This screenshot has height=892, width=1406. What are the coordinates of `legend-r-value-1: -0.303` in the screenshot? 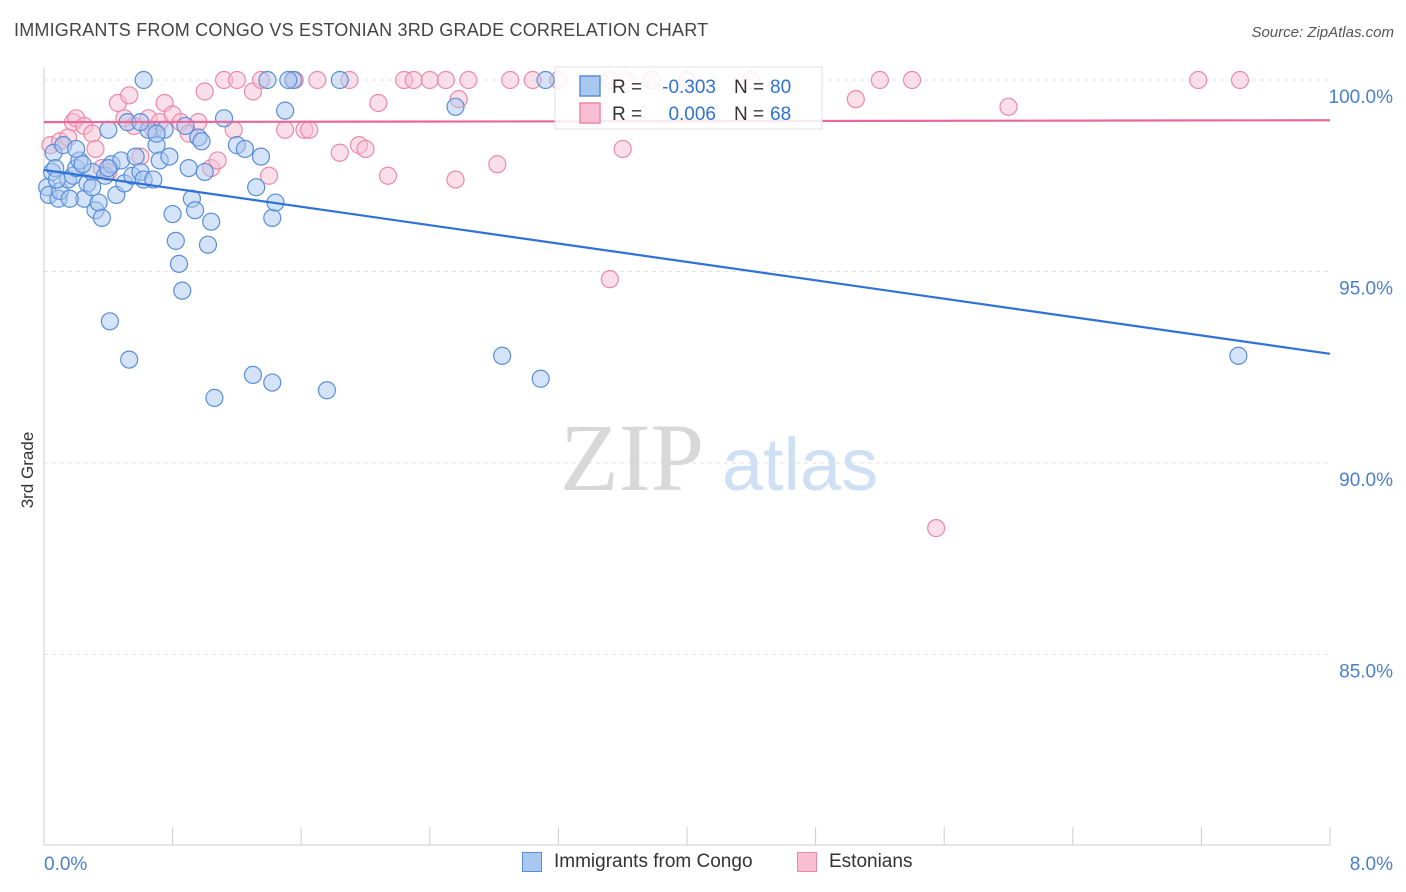 It's located at (689, 87).